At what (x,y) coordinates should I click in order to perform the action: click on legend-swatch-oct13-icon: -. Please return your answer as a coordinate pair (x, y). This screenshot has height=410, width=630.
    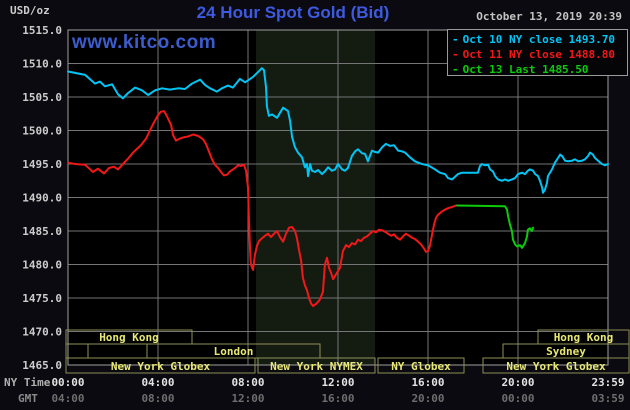
    Looking at the image, I should click on (455, 69).